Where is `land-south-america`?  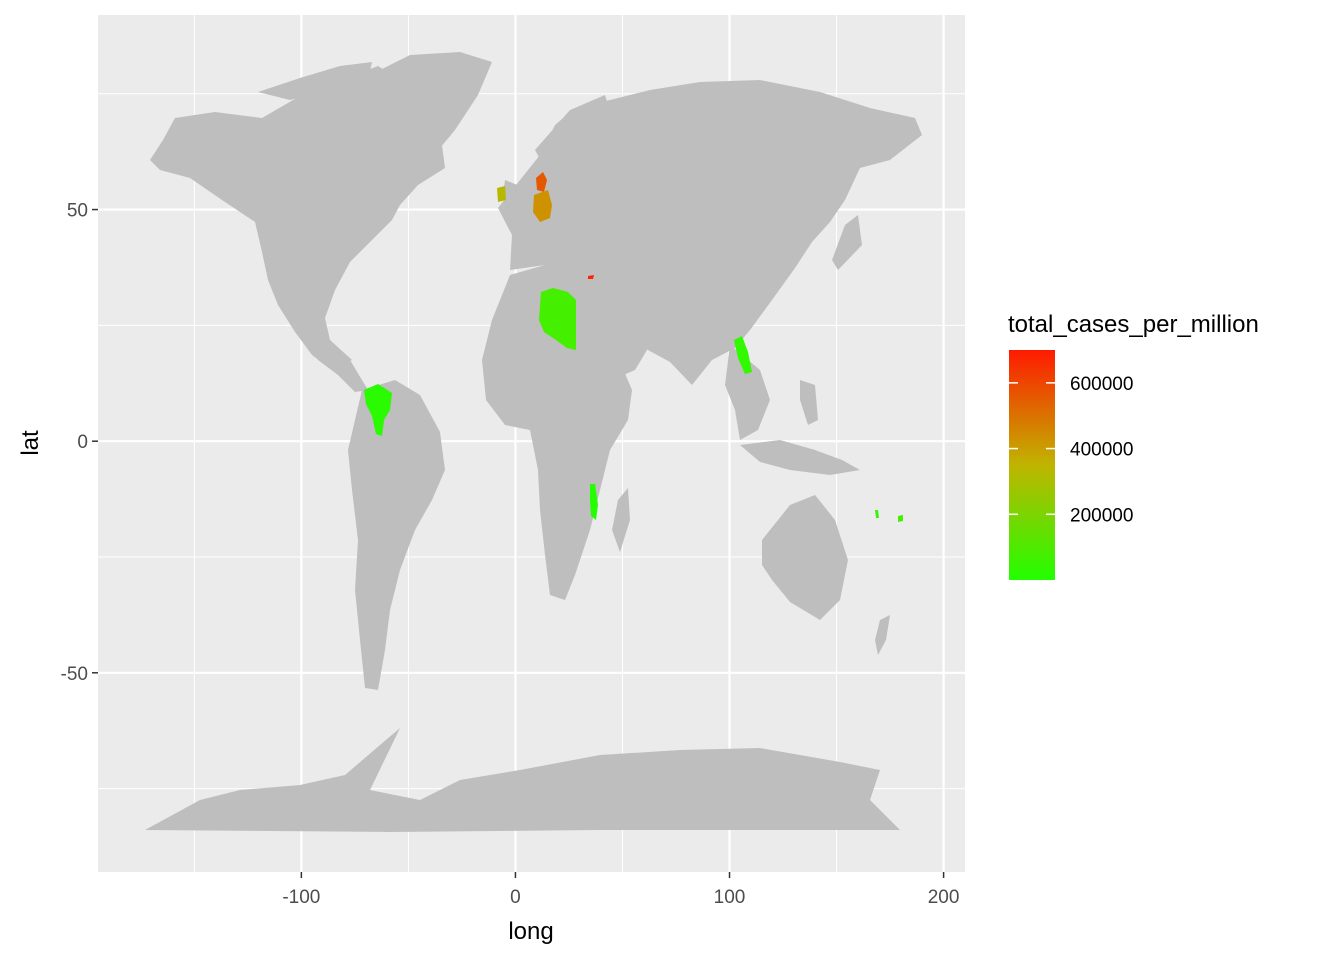 land-south-america is located at coordinates (396, 535).